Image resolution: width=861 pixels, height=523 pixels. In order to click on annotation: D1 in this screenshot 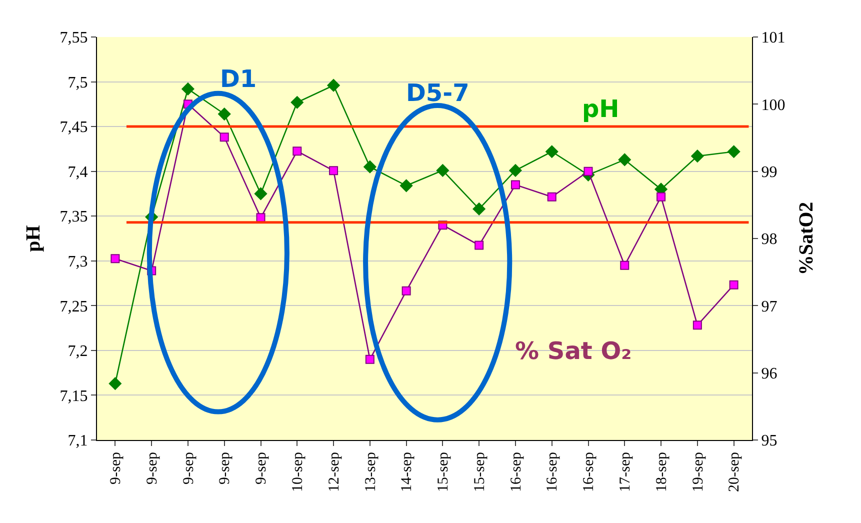, I will do `click(238, 79)`.